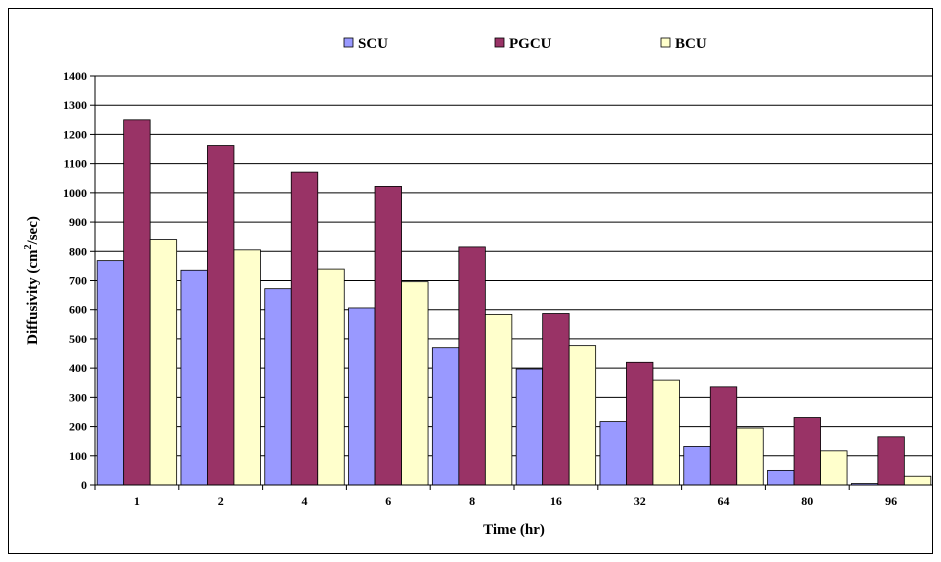  I want to click on y-tick-label: 800, so click(78, 251).